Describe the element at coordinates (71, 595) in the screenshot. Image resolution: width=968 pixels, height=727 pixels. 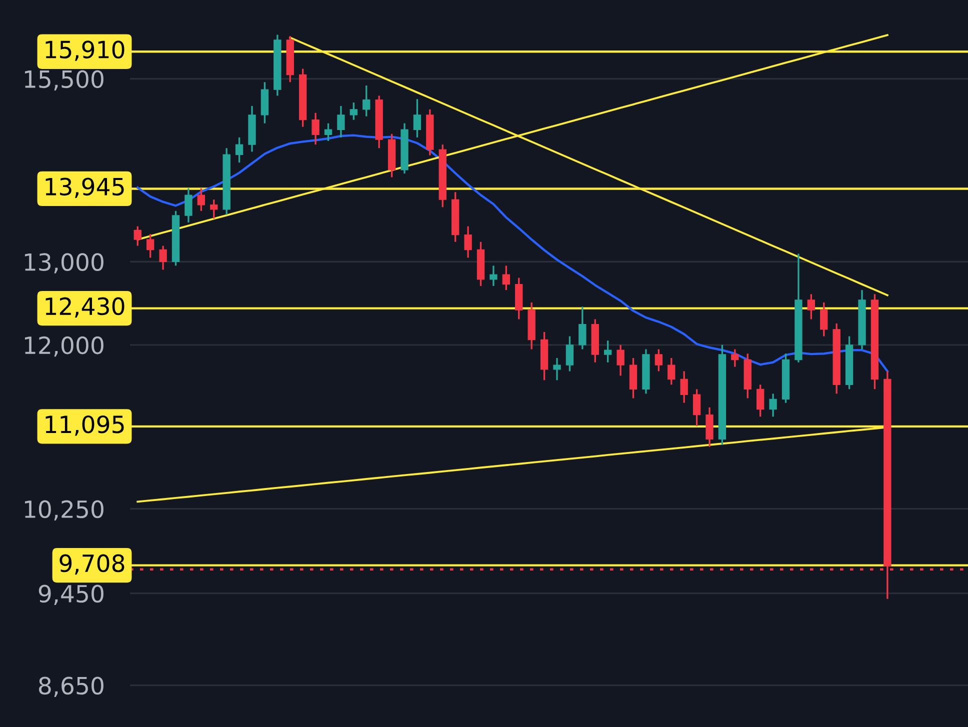
I see `y-tick-label: 9,450` at that location.